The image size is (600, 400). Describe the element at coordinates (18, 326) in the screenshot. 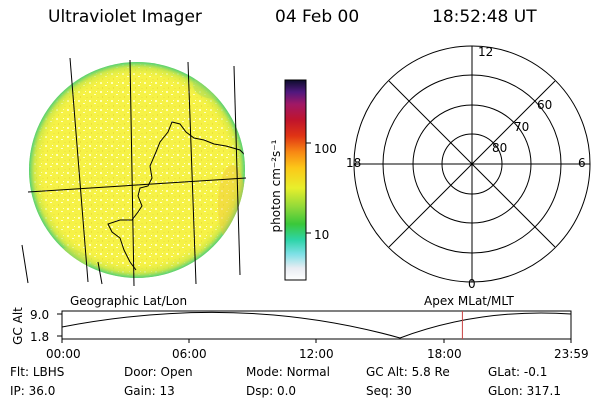

I see `altitude-ylabel: GC Alt` at that location.